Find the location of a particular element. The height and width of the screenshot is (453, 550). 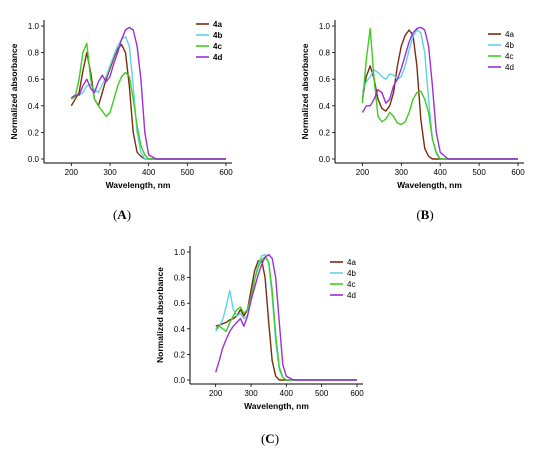

panel-label: (A) is located at coordinates (122, 214).